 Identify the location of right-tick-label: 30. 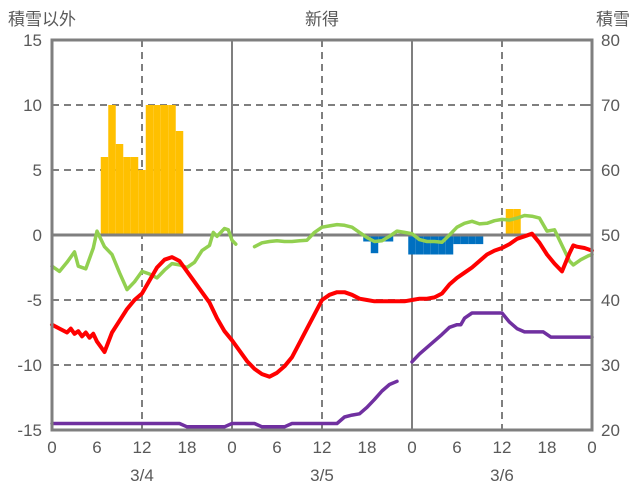
(610, 365).